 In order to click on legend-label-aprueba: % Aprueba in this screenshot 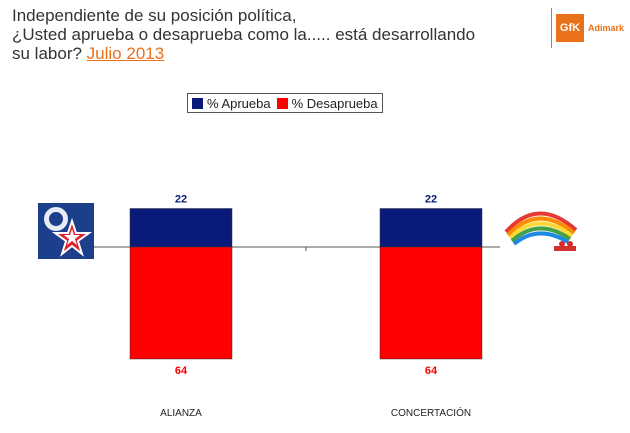, I will do `click(239, 103)`.